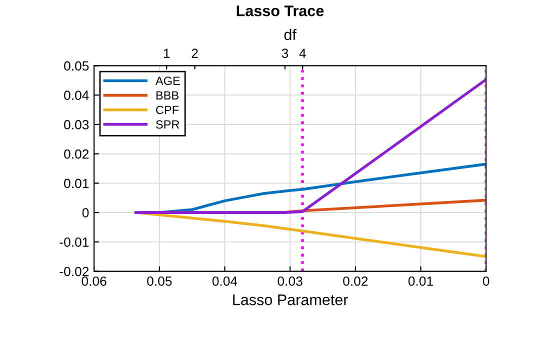 The image size is (560, 337). What do you see at coordinates (167, 81) in the screenshot?
I see `legend-label: AGE` at bounding box center [167, 81].